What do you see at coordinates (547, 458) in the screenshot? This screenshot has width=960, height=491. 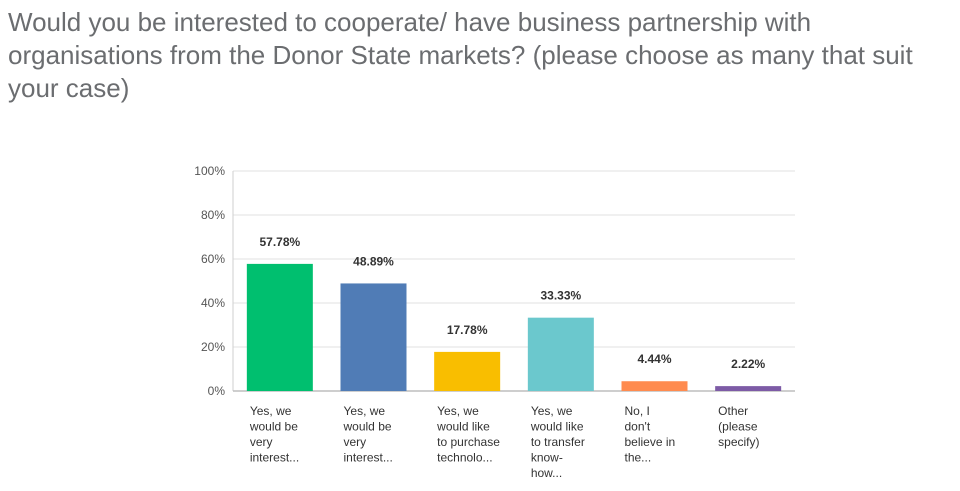 I see `category-label-line: know-` at bounding box center [547, 458].